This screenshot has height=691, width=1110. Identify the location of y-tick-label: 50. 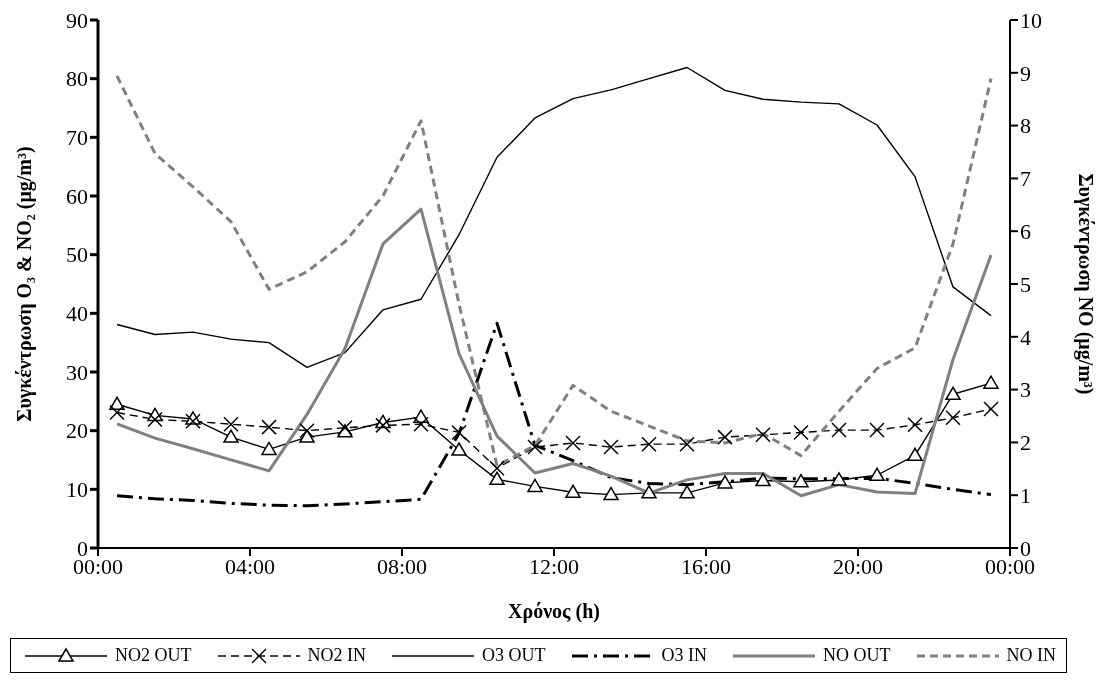
(77, 255).